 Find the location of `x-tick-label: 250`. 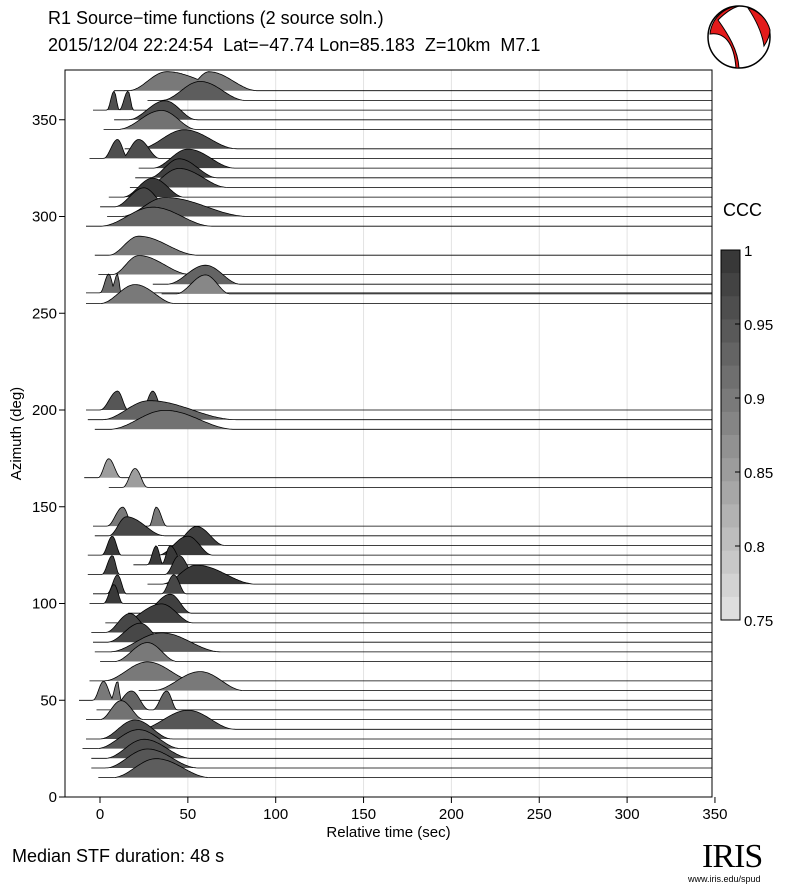

x-tick-label: 250 is located at coordinates (539, 814).